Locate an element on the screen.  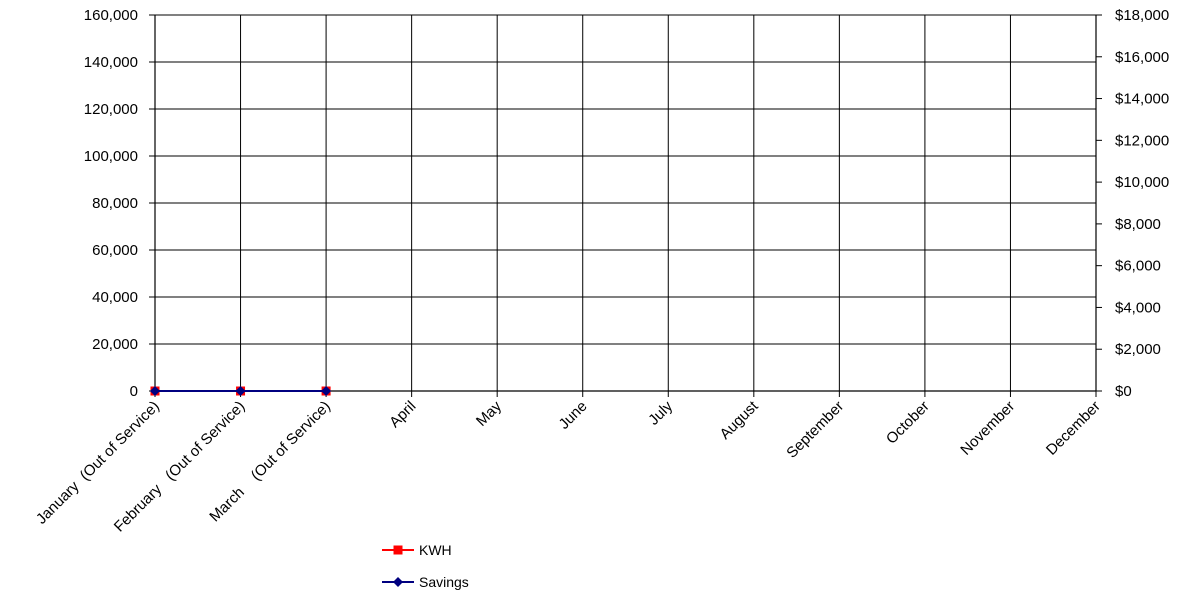
y2-tick-label: $14,000 is located at coordinates (1142, 99).